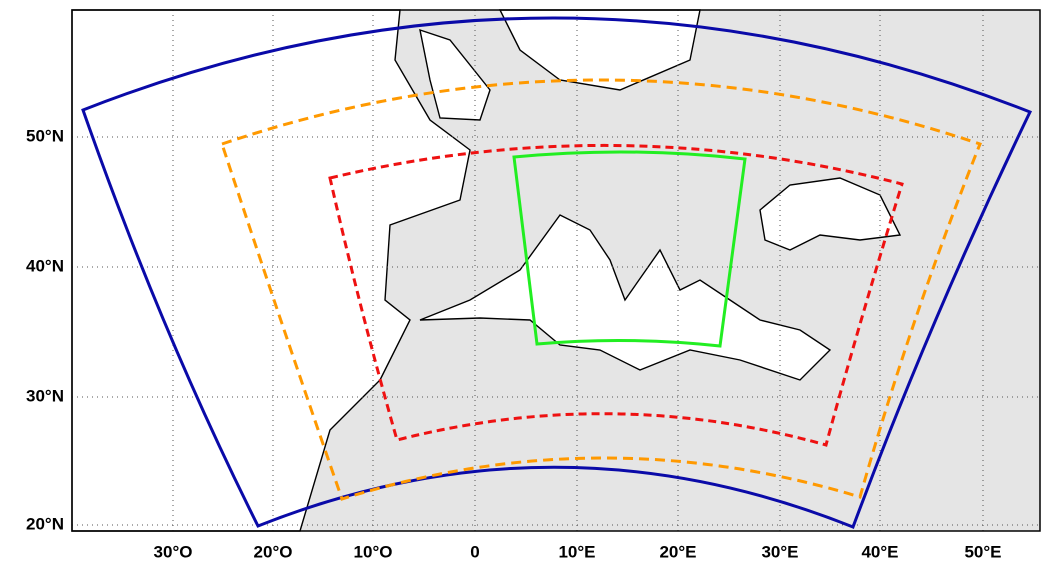  What do you see at coordinates (474, 551) in the screenshot?
I see `x-tick-label: 0` at bounding box center [474, 551].